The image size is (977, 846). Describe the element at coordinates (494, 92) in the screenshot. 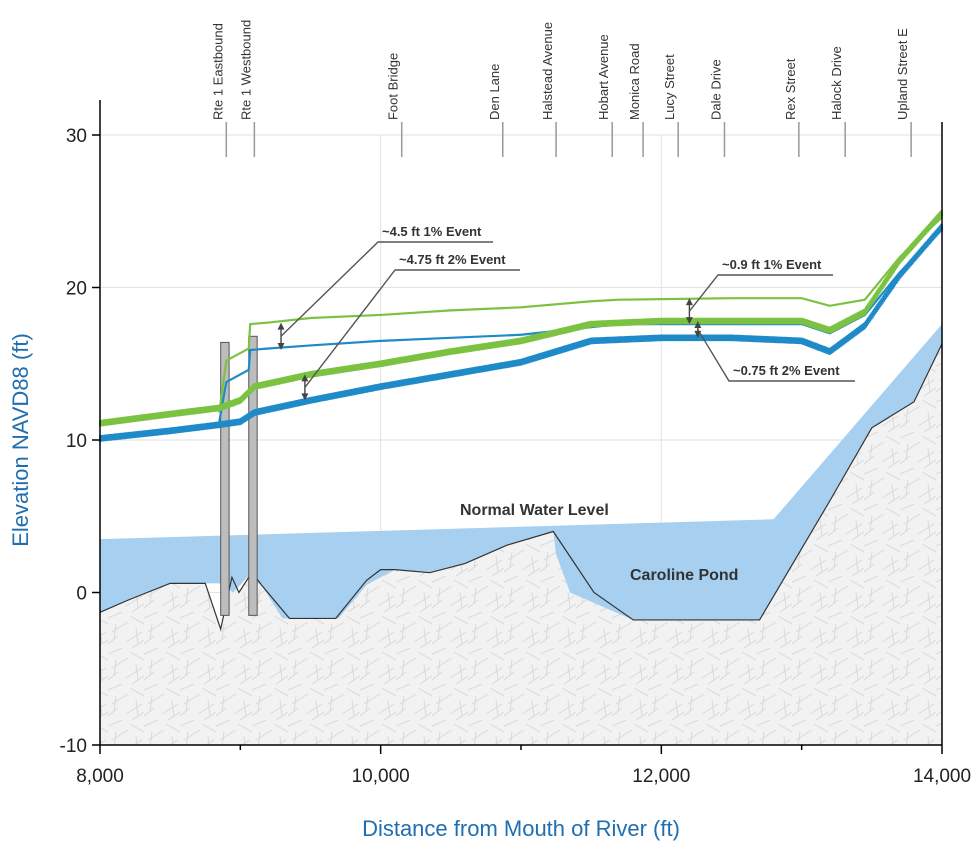

I see `road-crossing-label-3: Den Lane` at that location.